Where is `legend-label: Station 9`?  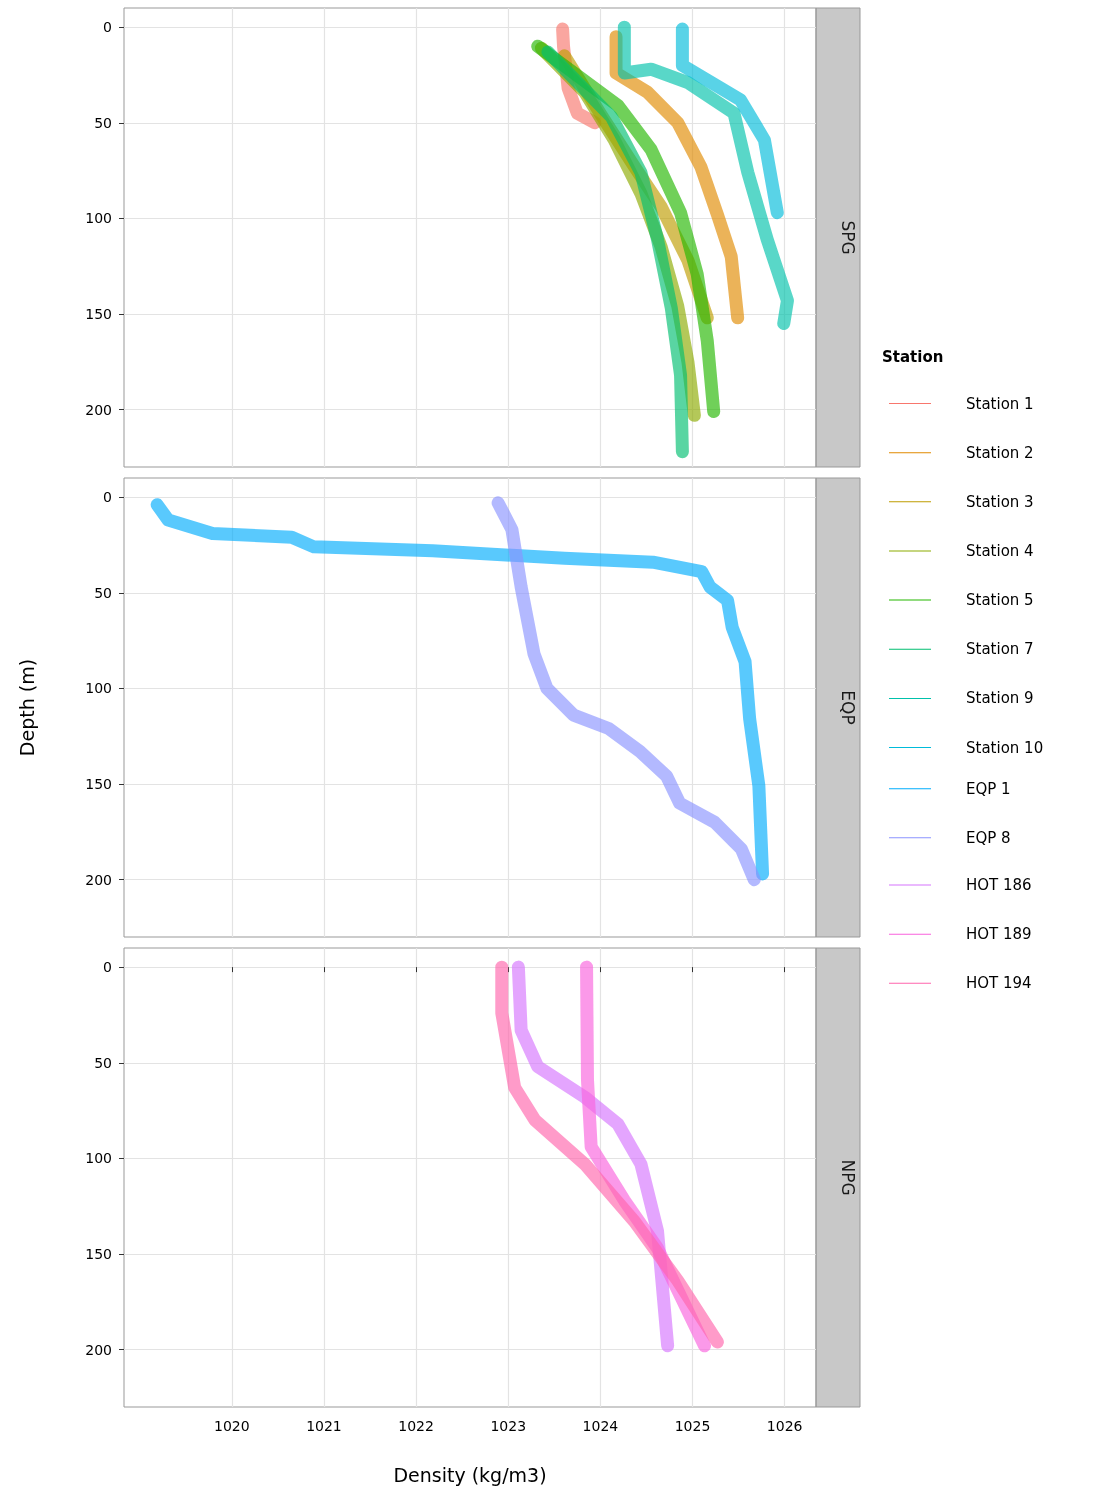 legend-label: Station 9 is located at coordinates (1000, 698).